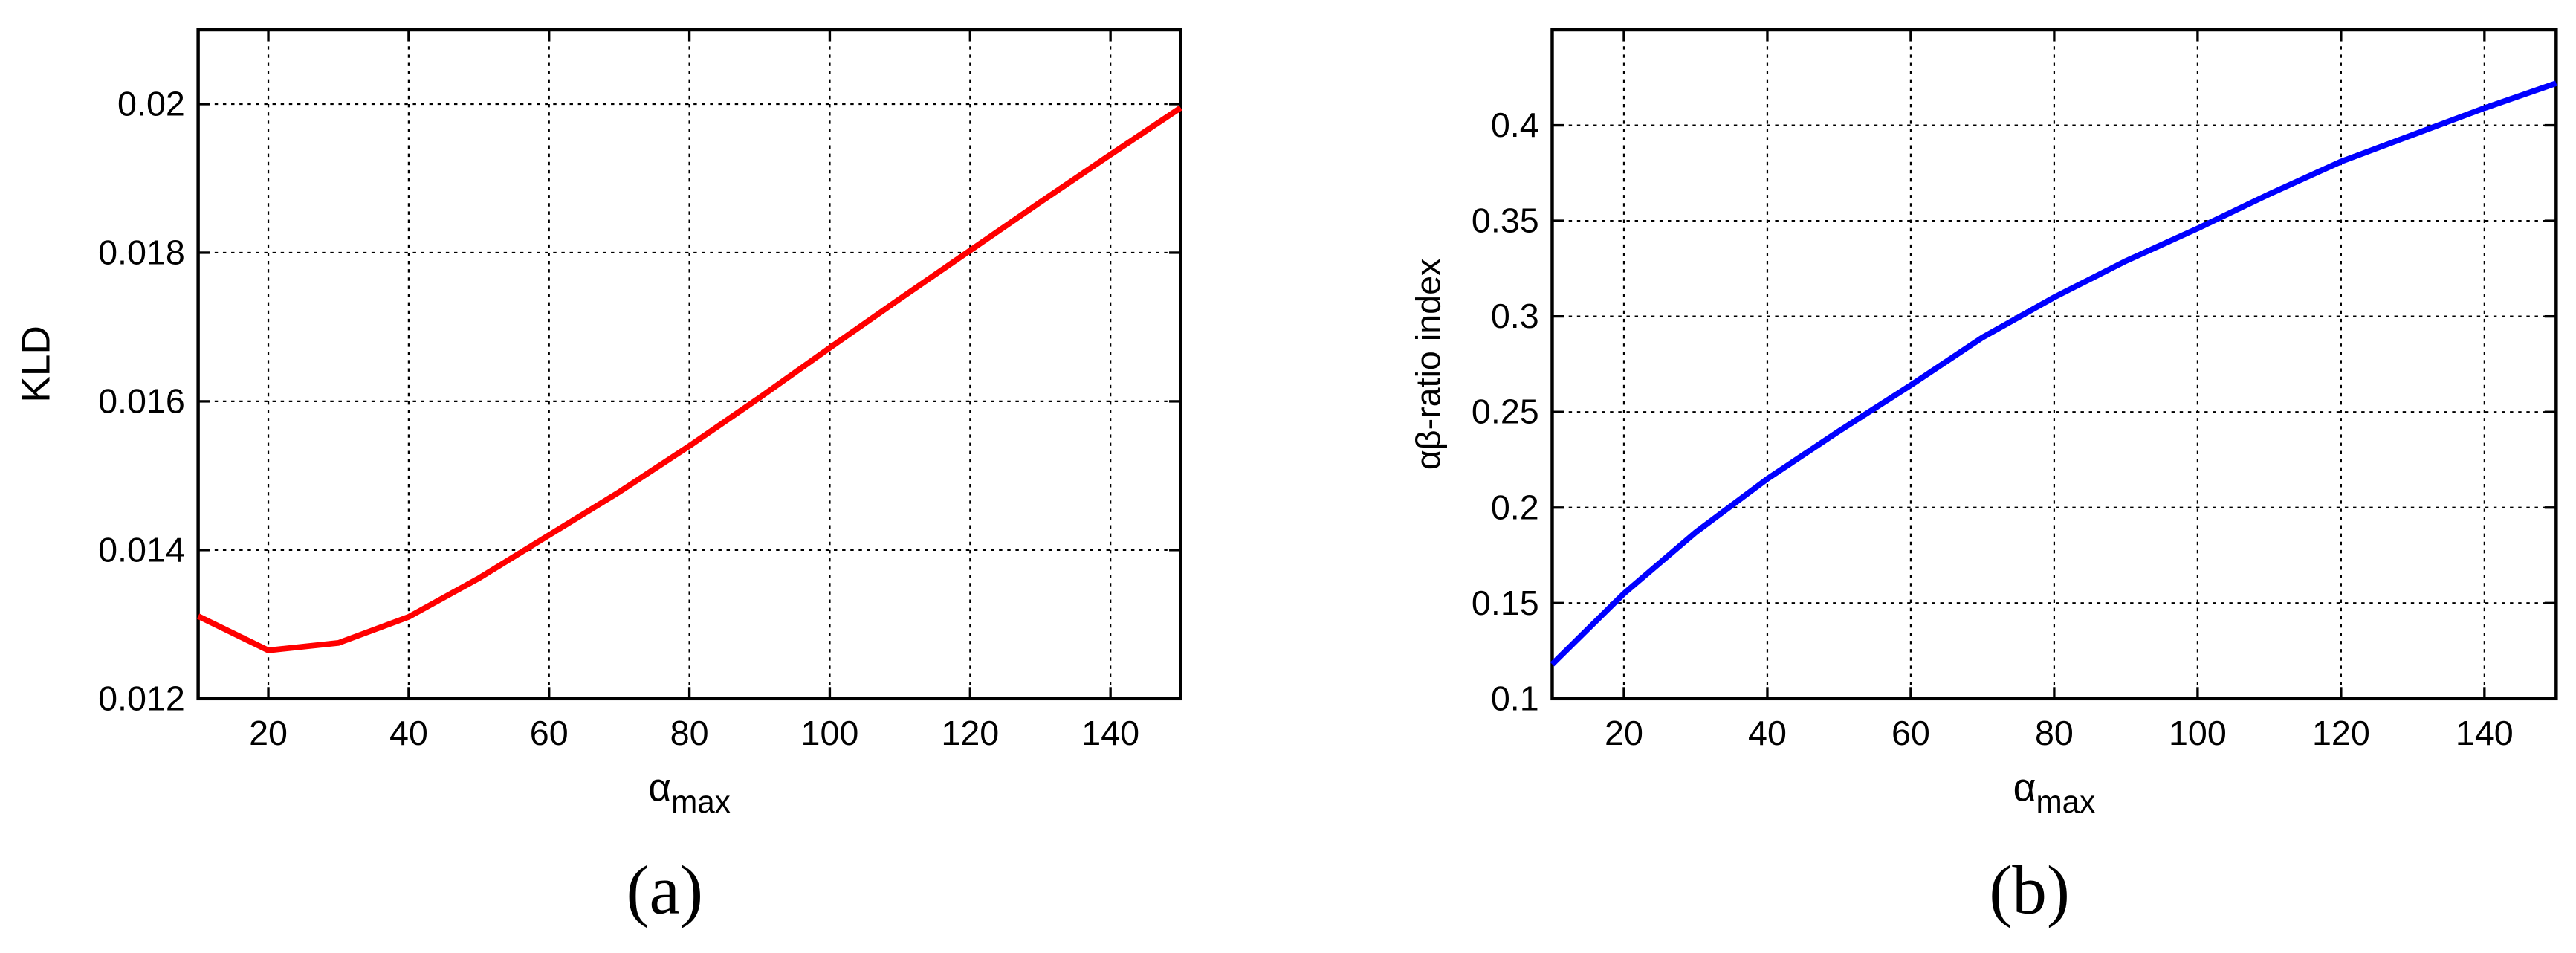 The width and height of the screenshot is (2576, 953). I want to click on y-tick-label: 0.25, so click(1506, 411).